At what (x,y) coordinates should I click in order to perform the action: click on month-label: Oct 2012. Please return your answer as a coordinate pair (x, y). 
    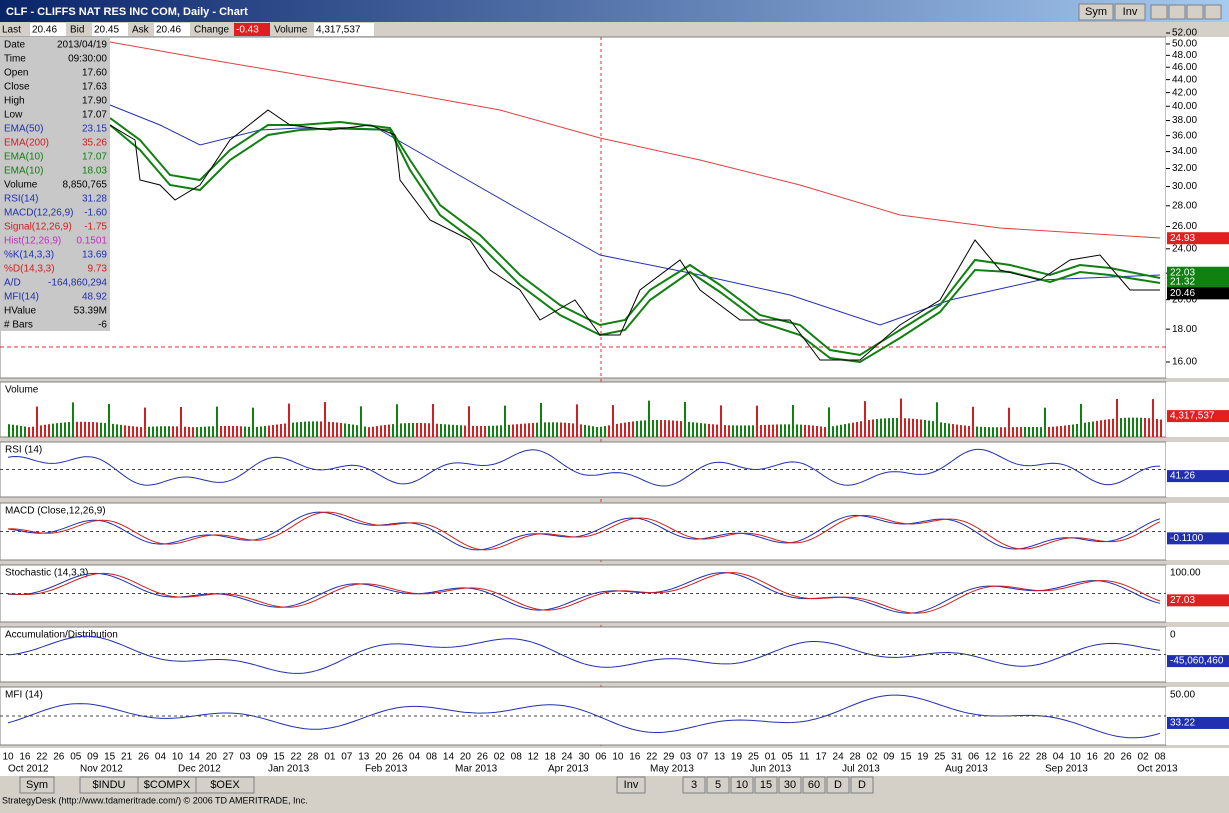
    Looking at the image, I should click on (28, 769).